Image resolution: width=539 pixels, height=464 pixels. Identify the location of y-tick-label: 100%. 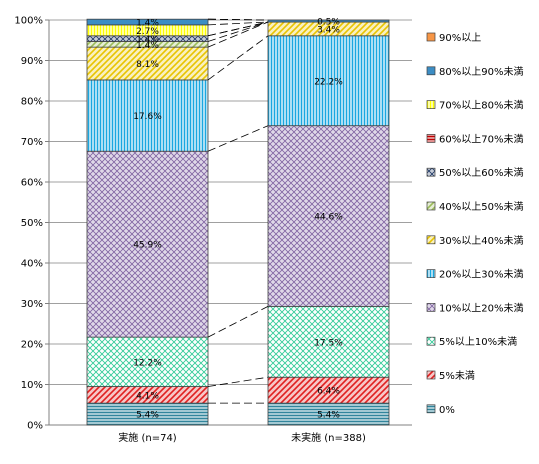
(28, 21).